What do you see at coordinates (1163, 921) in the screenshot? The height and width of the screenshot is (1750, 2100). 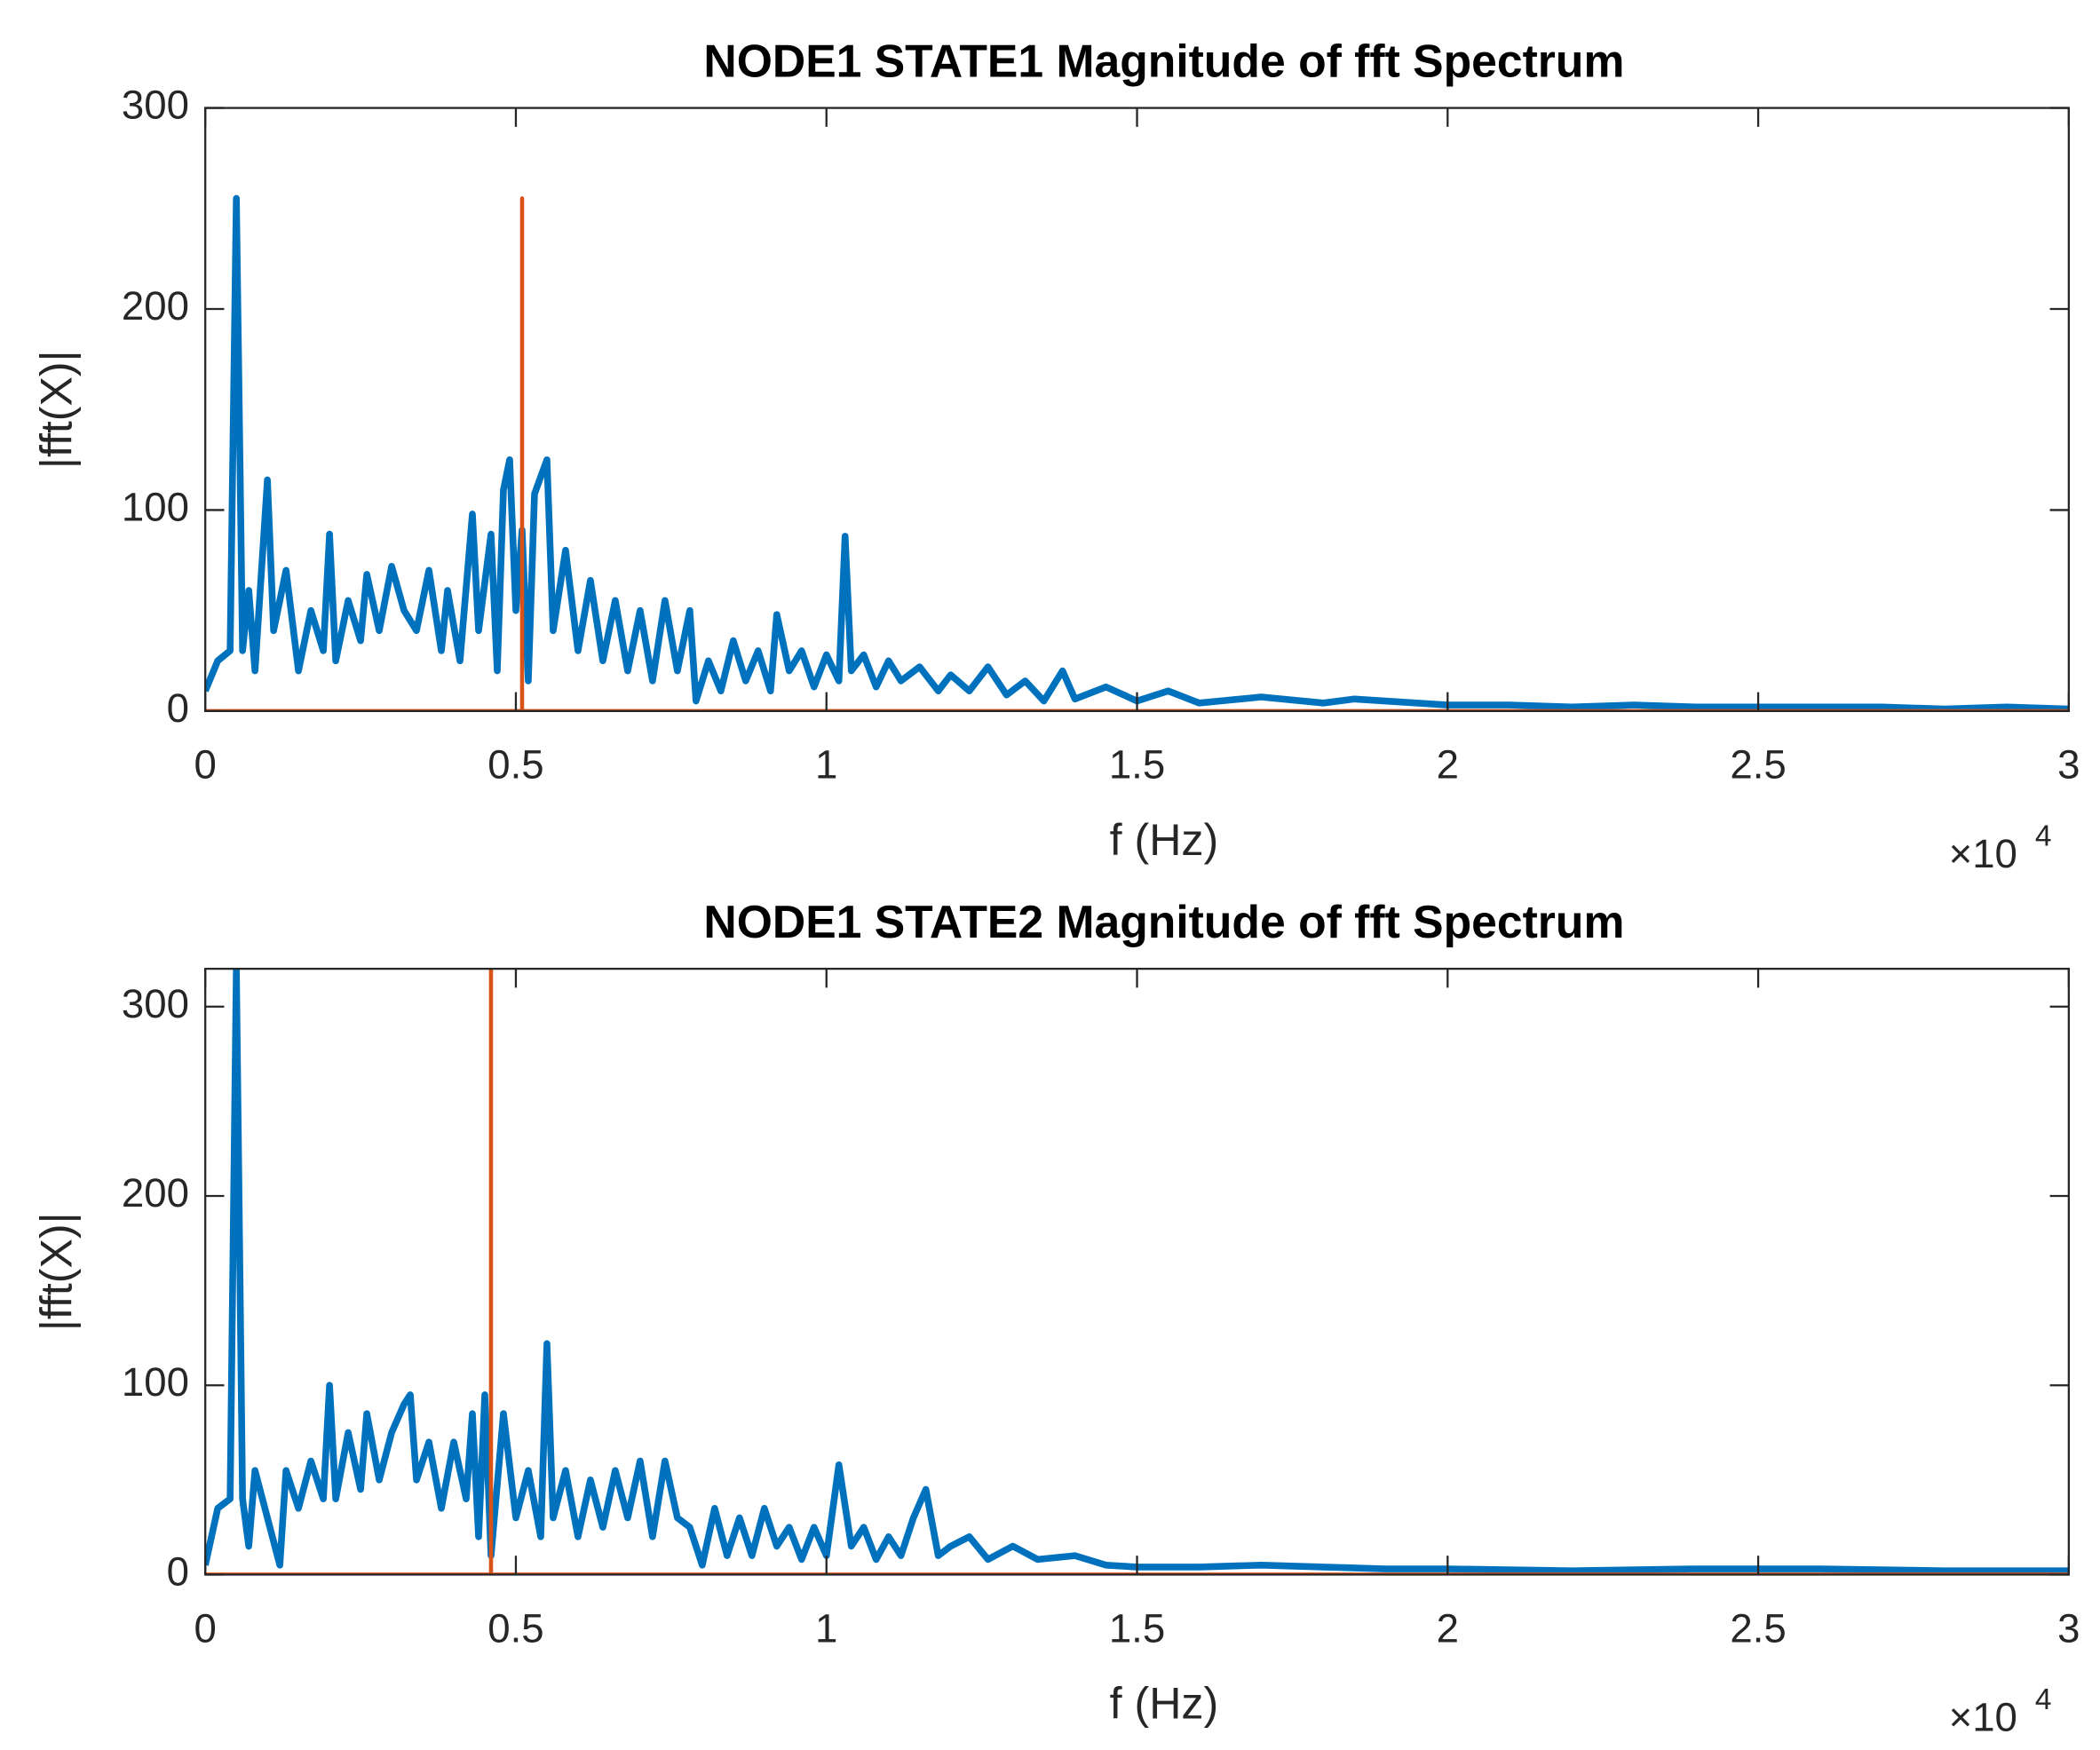 I see `chart-title: NODE1 STATE2 Magnitude of fft Spectrum` at bounding box center [1163, 921].